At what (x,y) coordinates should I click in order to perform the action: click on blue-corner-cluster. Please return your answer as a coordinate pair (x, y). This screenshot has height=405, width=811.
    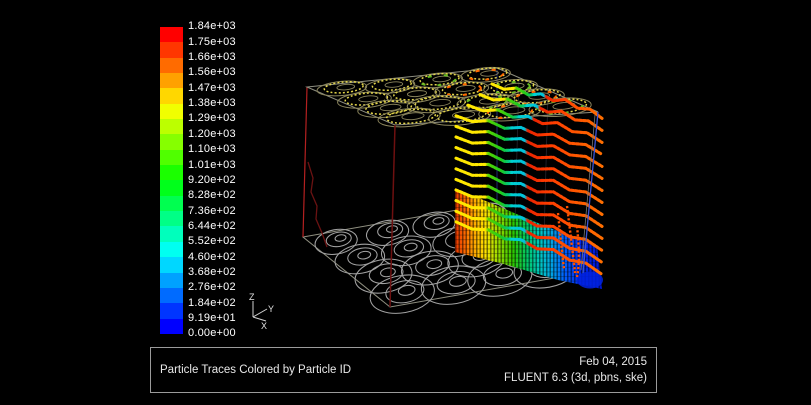
    Looking at the image, I should click on (590, 280).